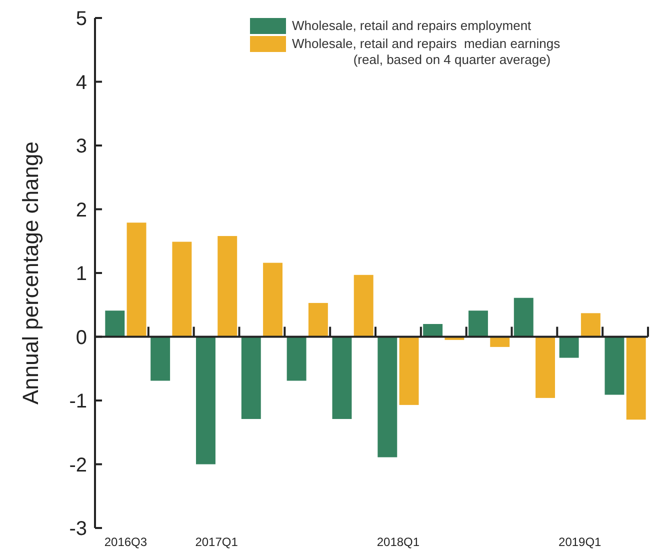 The width and height of the screenshot is (653, 549). I want to click on y-tick-label: 5, so click(81, 19).